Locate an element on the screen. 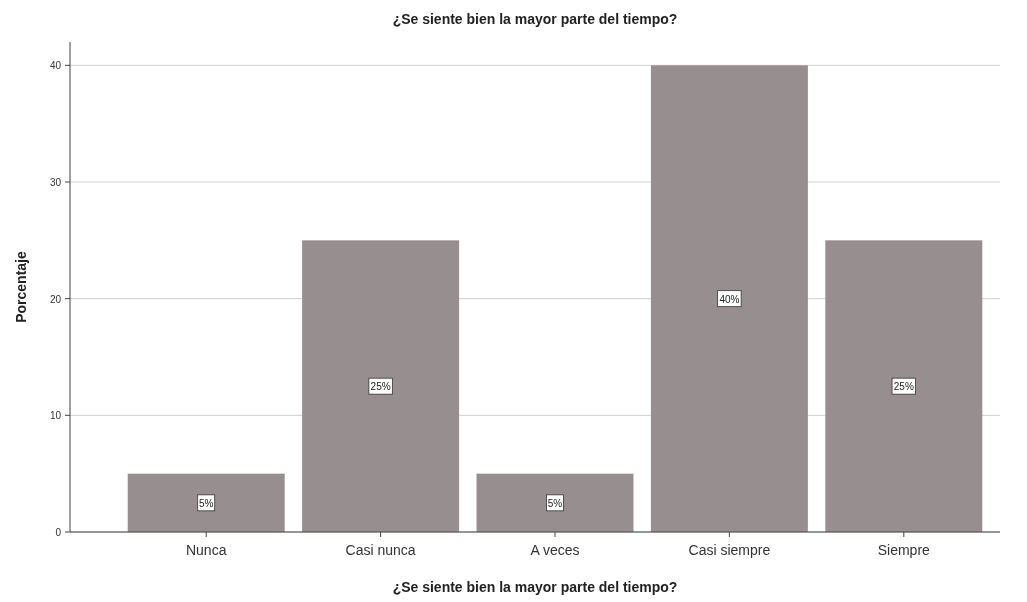 This screenshot has width=1027, height=602. y-tick-label: 40 is located at coordinates (55, 66).